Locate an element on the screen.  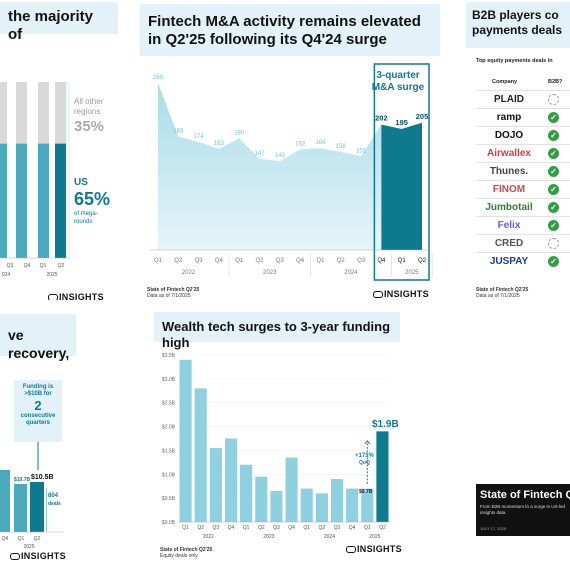
wealth-growth-line-1: +171% is located at coordinates (364, 456).